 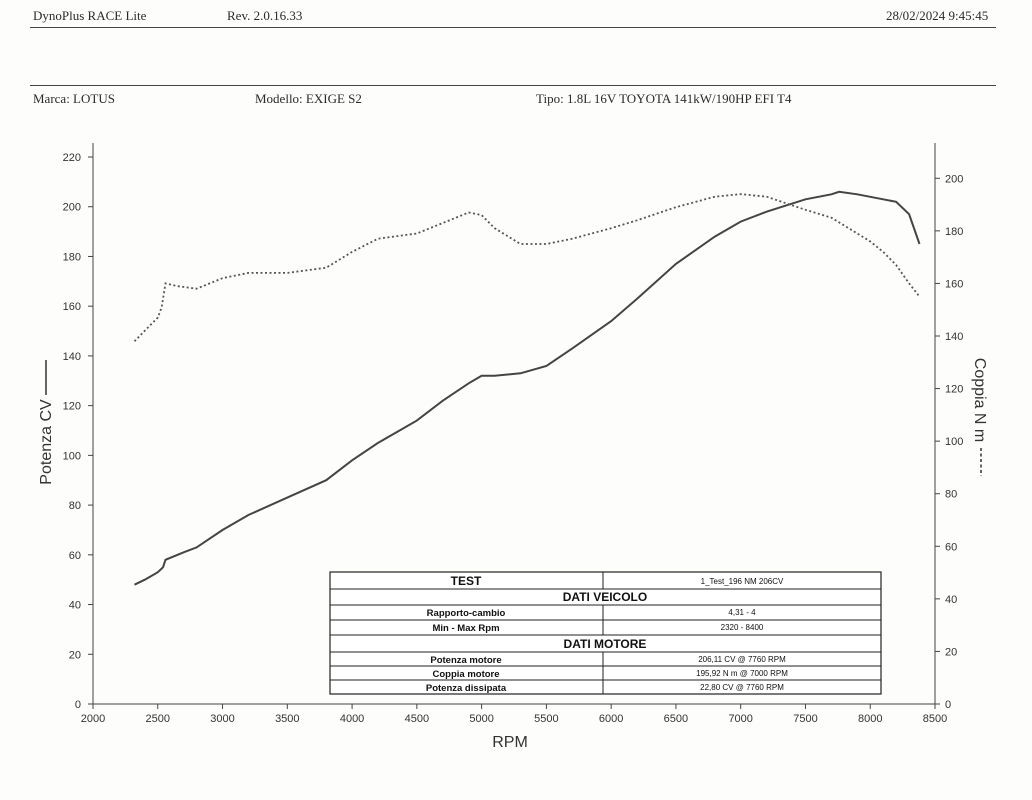 What do you see at coordinates (46, 442) in the screenshot?
I see `y-axis-left-label: Potenza CV` at bounding box center [46, 442].